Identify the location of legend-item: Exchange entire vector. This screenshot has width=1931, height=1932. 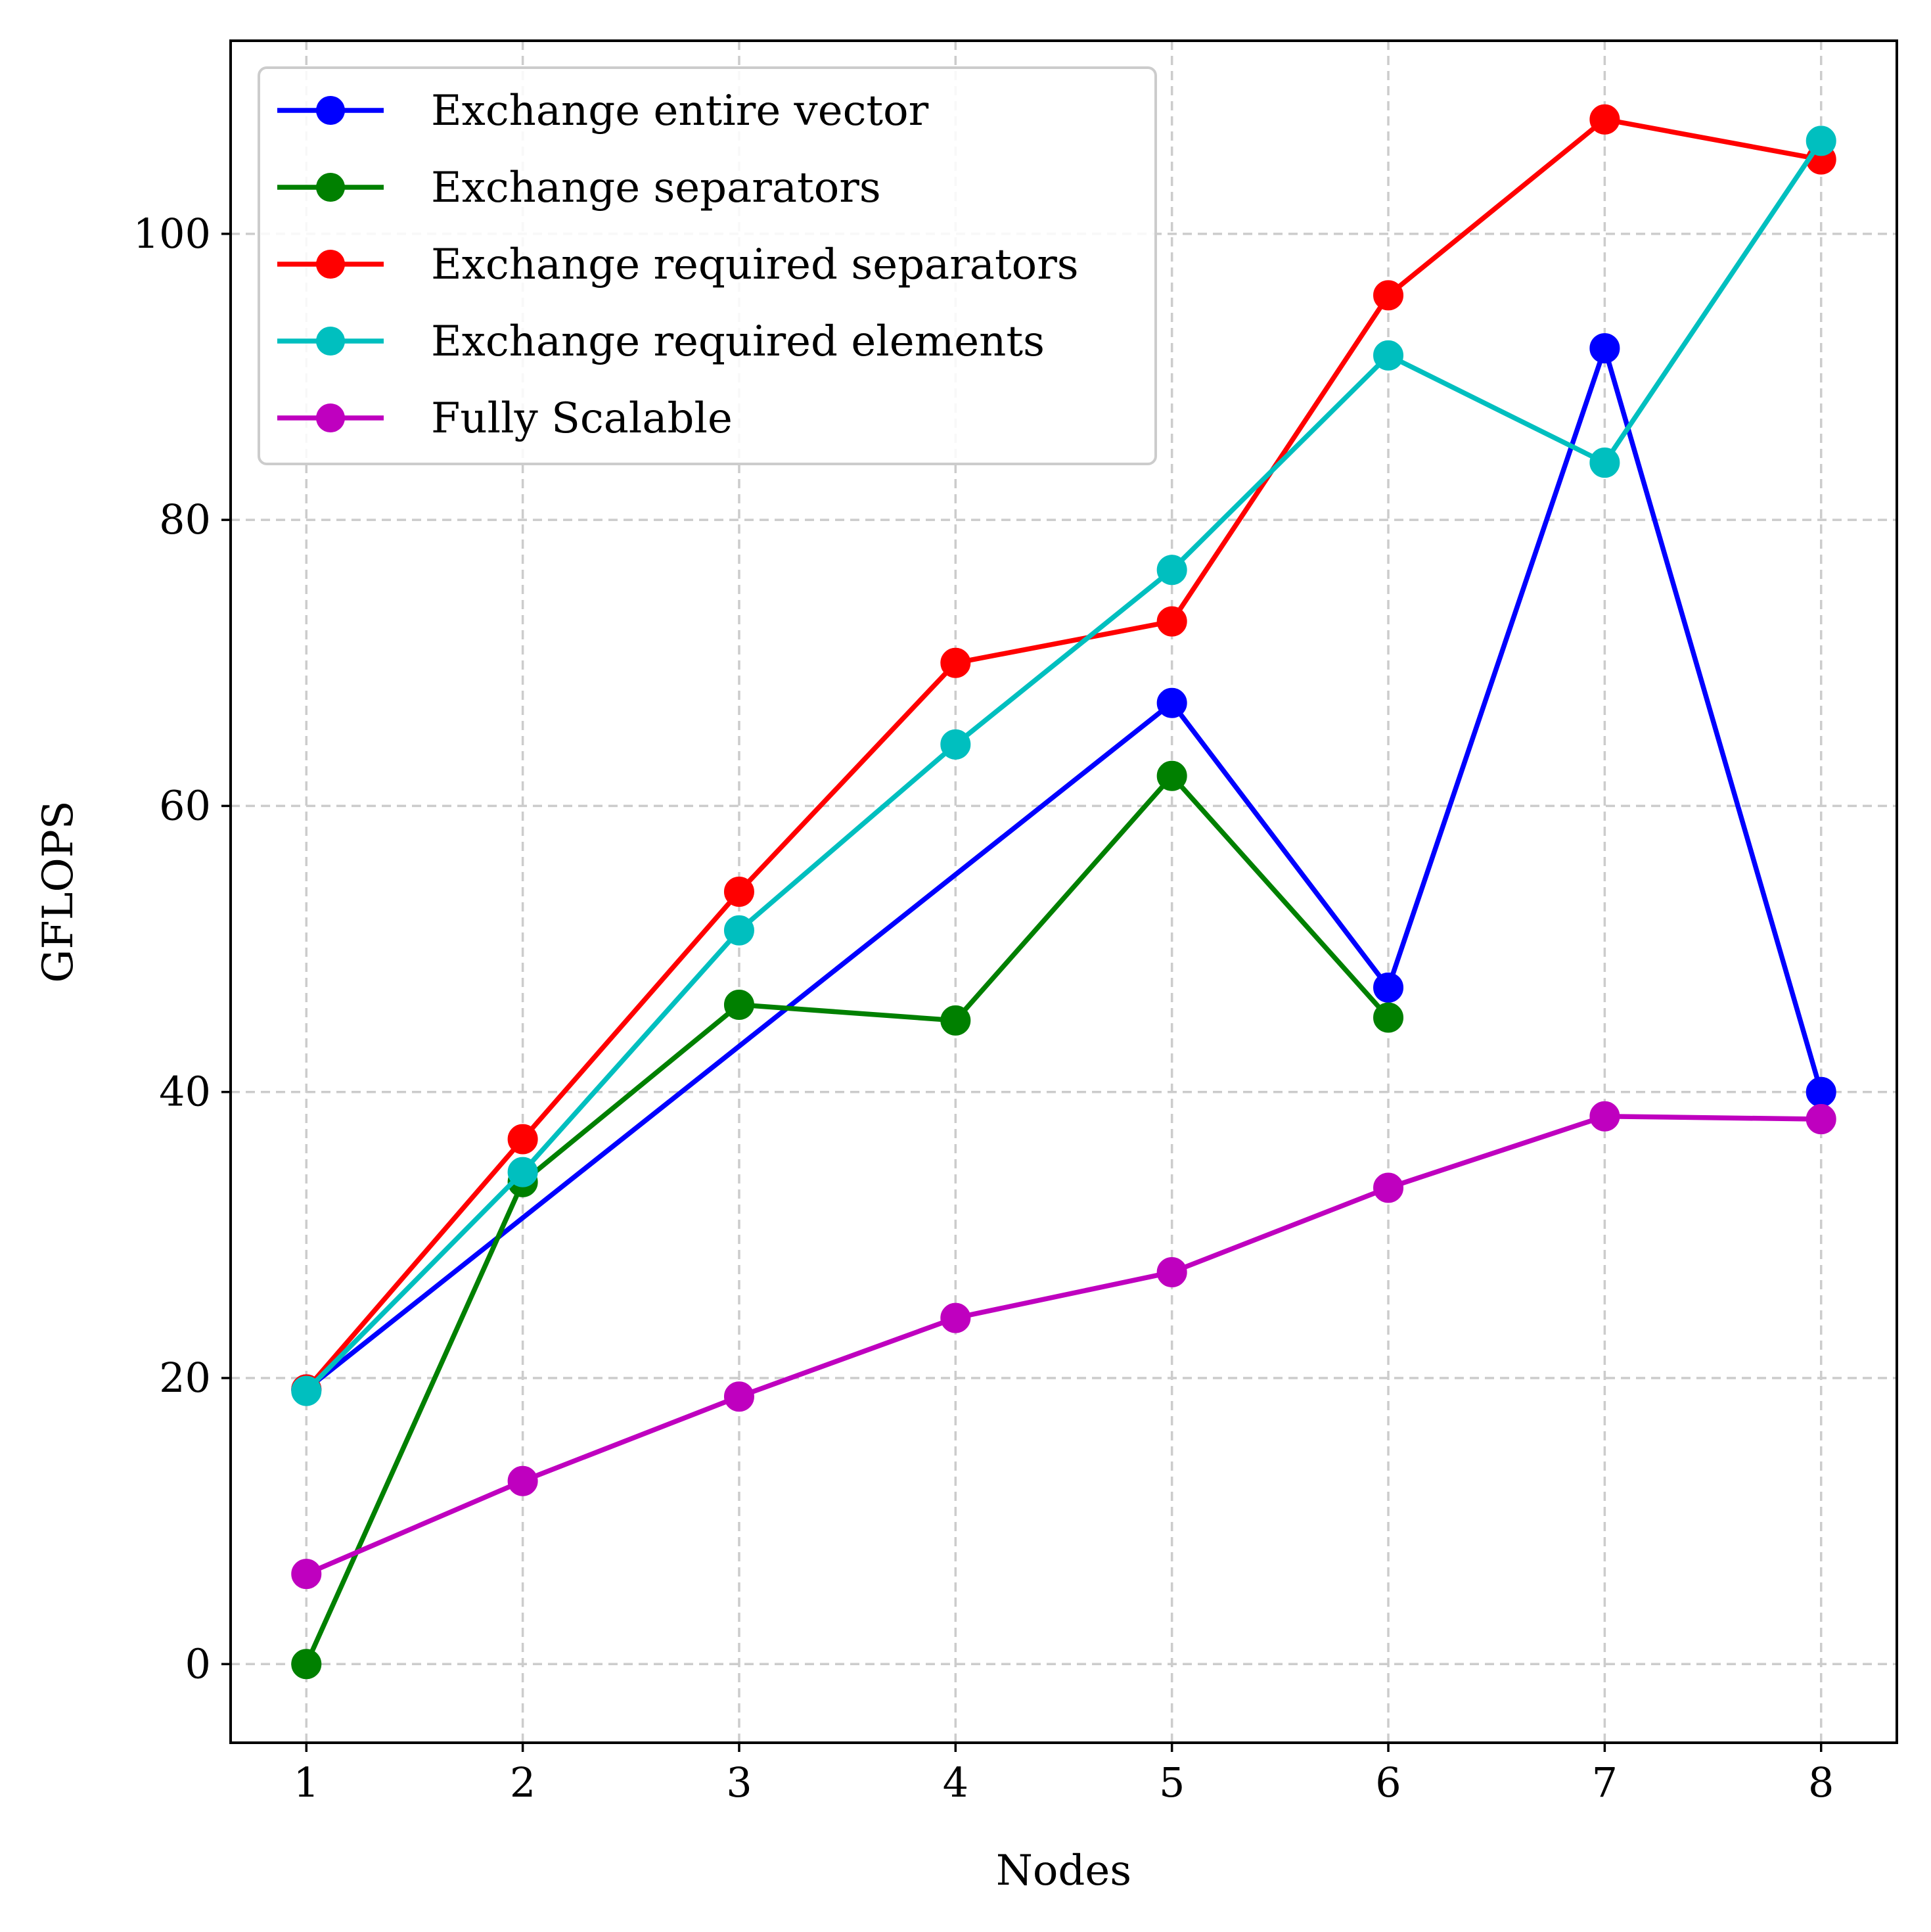
(603, 111).